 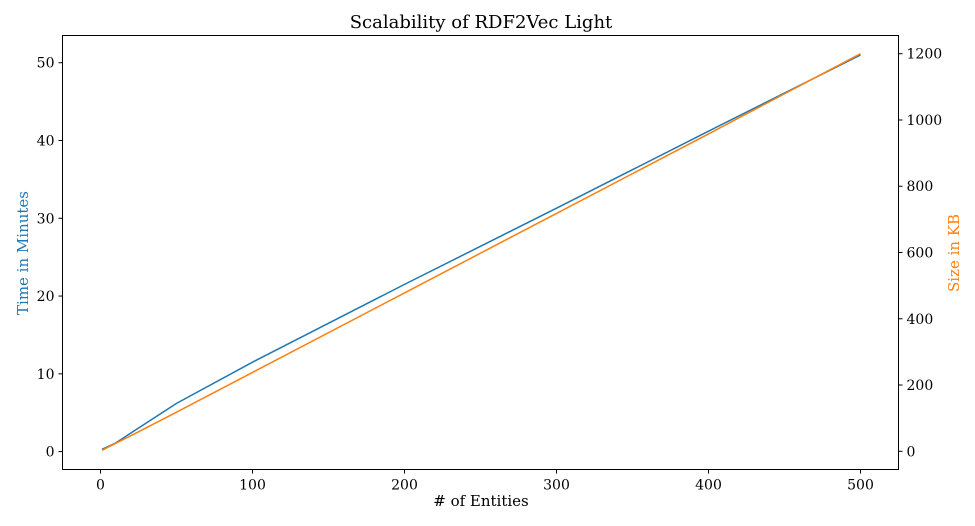 I want to click on y2-tick-label: 600, so click(x=920, y=254).